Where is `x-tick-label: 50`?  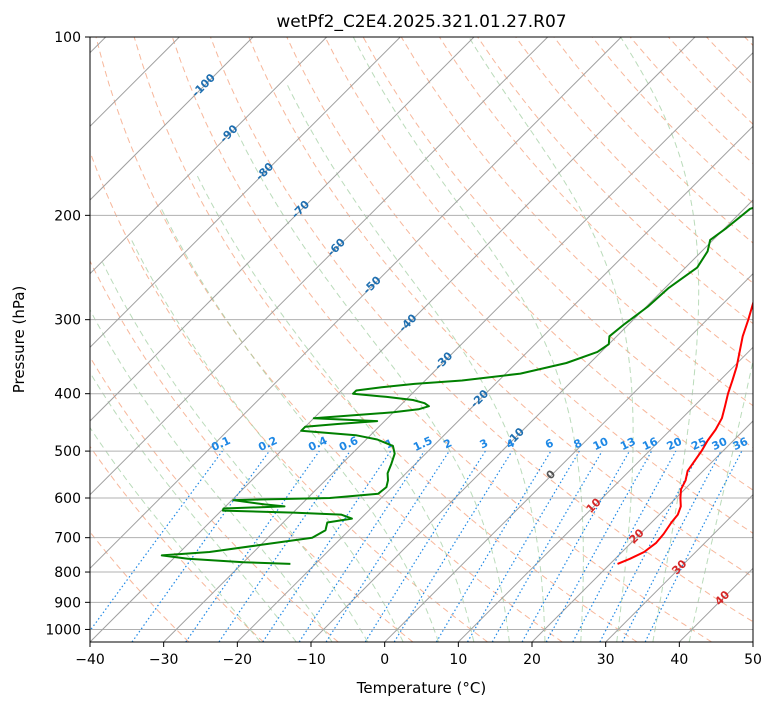 x-tick-label: 50 is located at coordinates (753, 660).